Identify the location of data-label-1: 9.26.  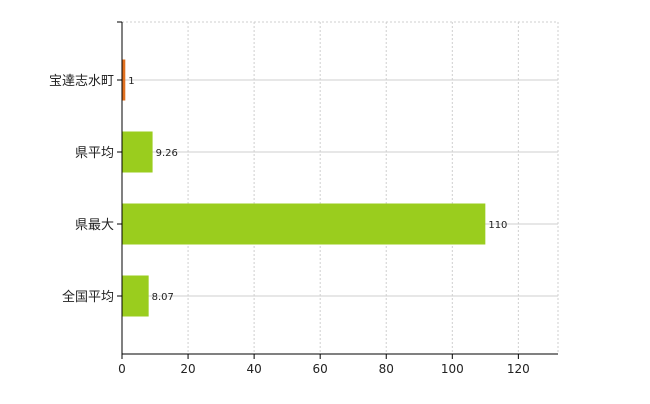
(167, 153).